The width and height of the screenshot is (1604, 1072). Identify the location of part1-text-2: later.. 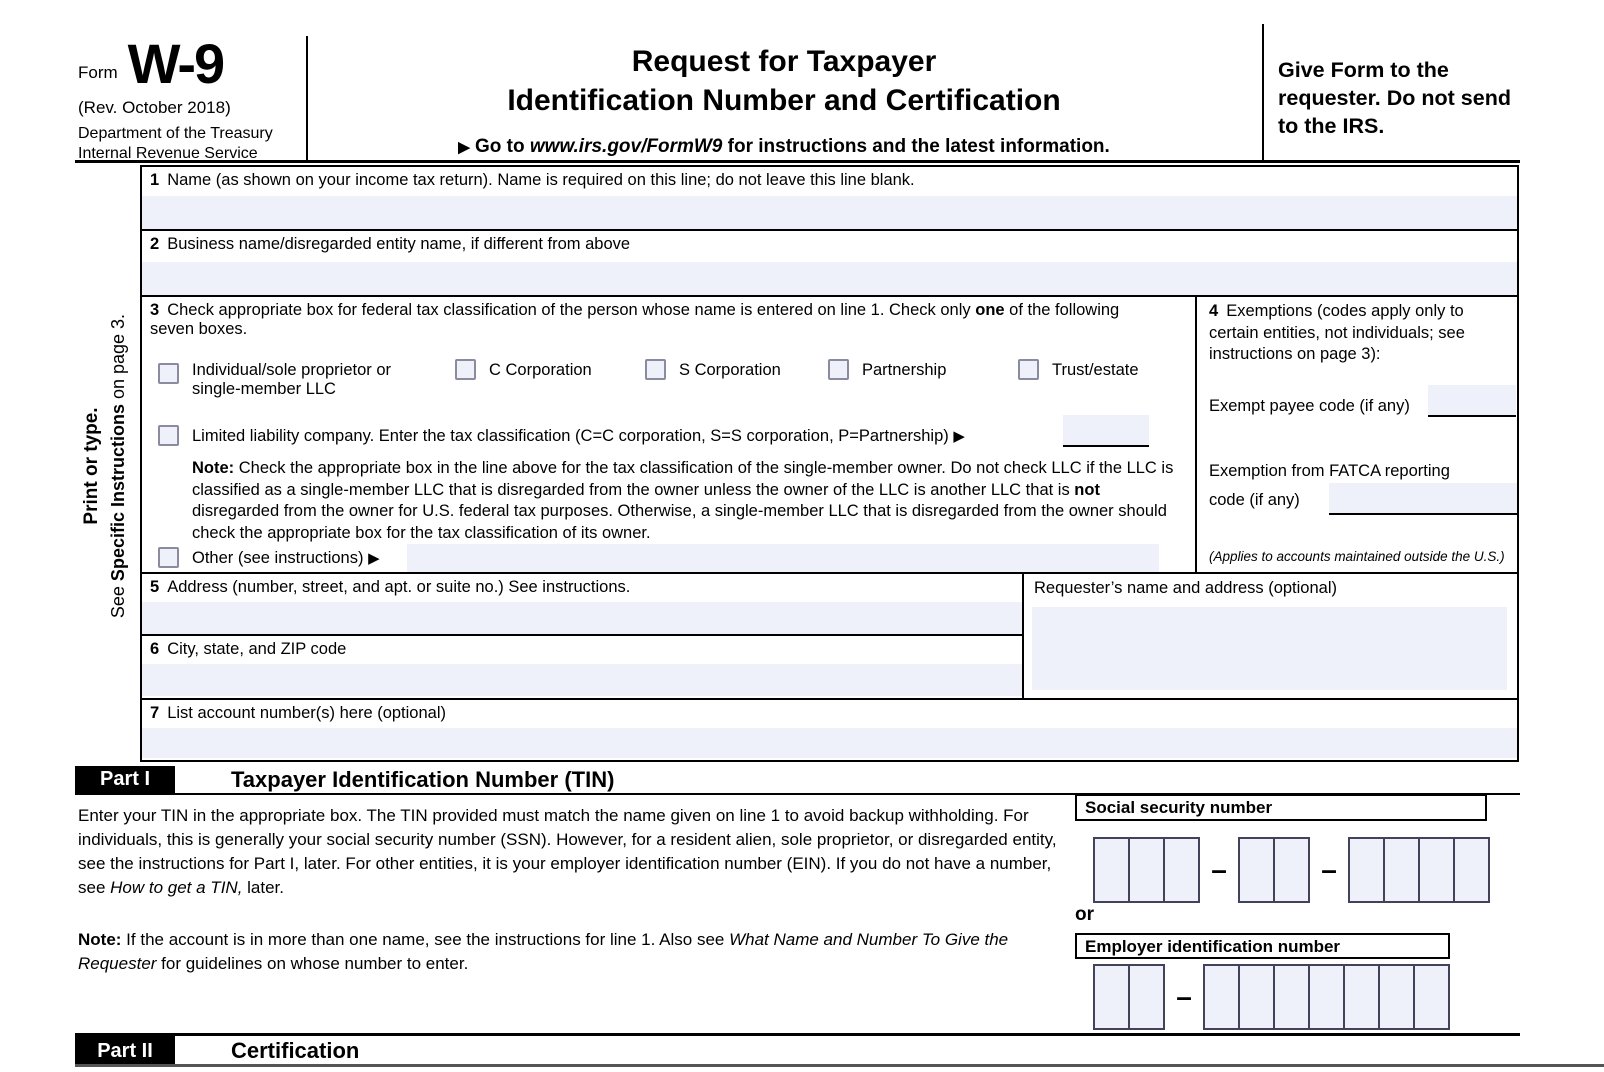
(263, 887).